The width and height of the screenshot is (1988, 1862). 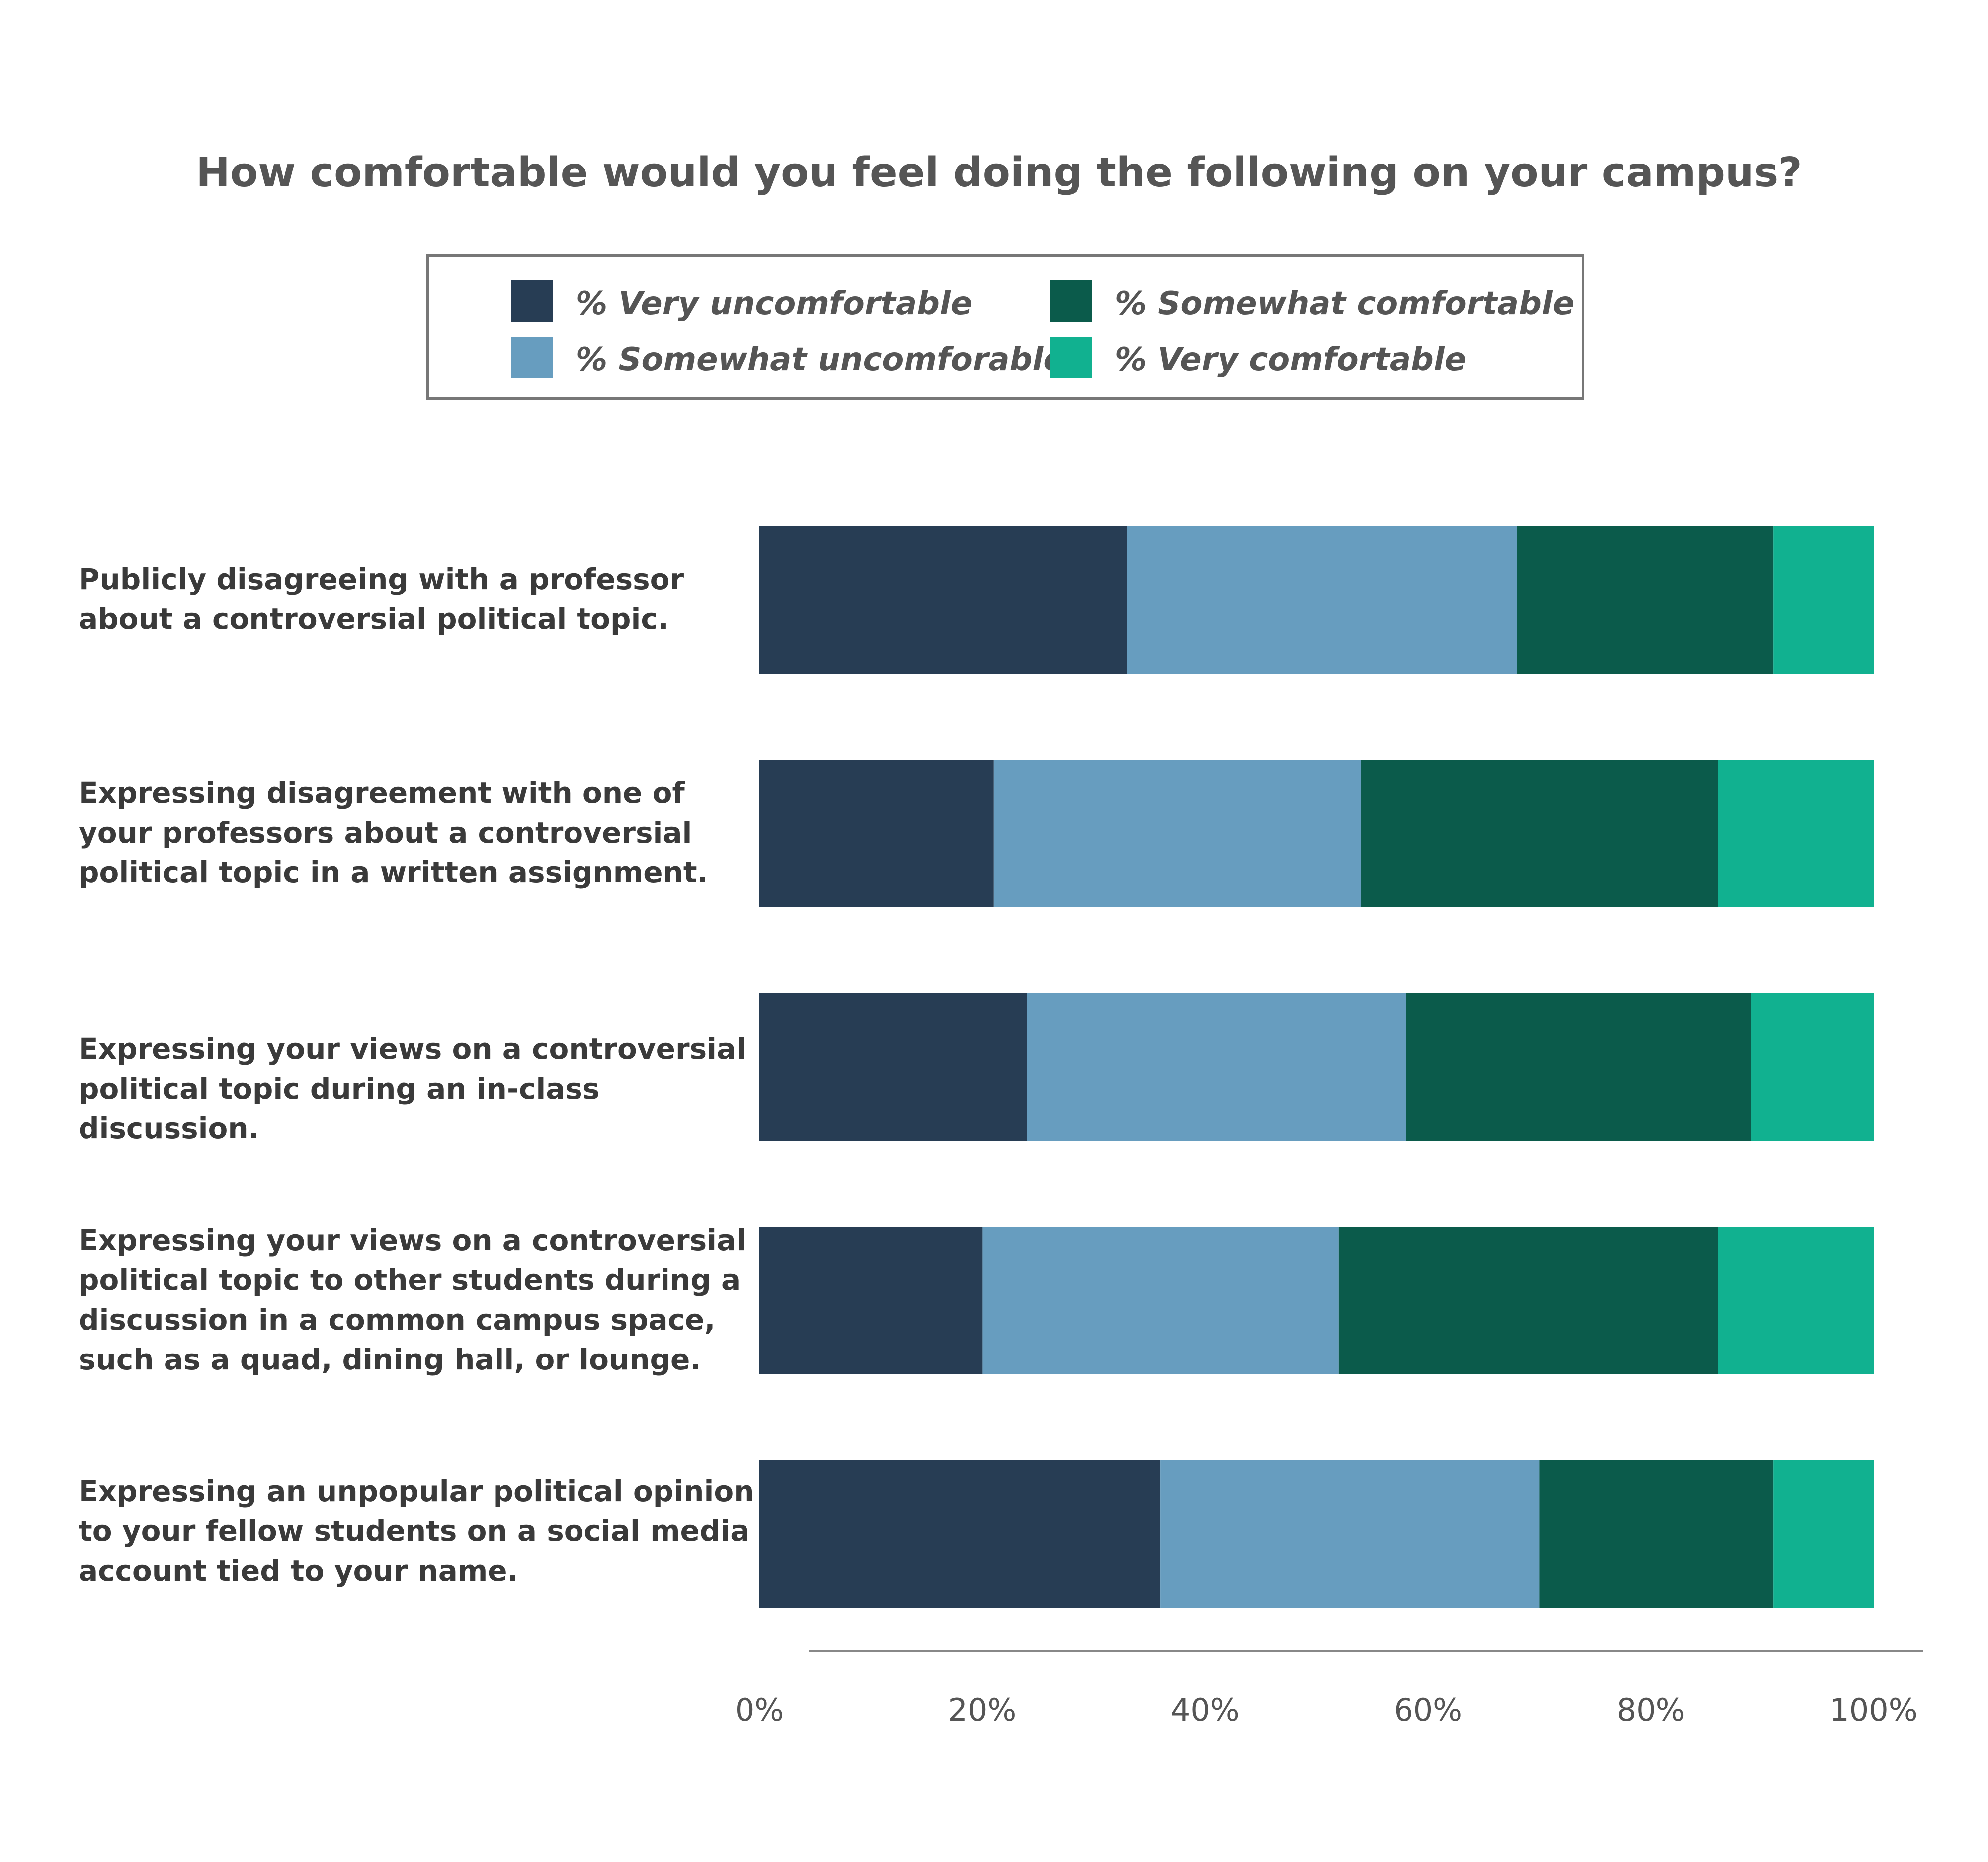 What do you see at coordinates (960, 1534) in the screenshot?
I see `bar-segment-row5-series1` at bounding box center [960, 1534].